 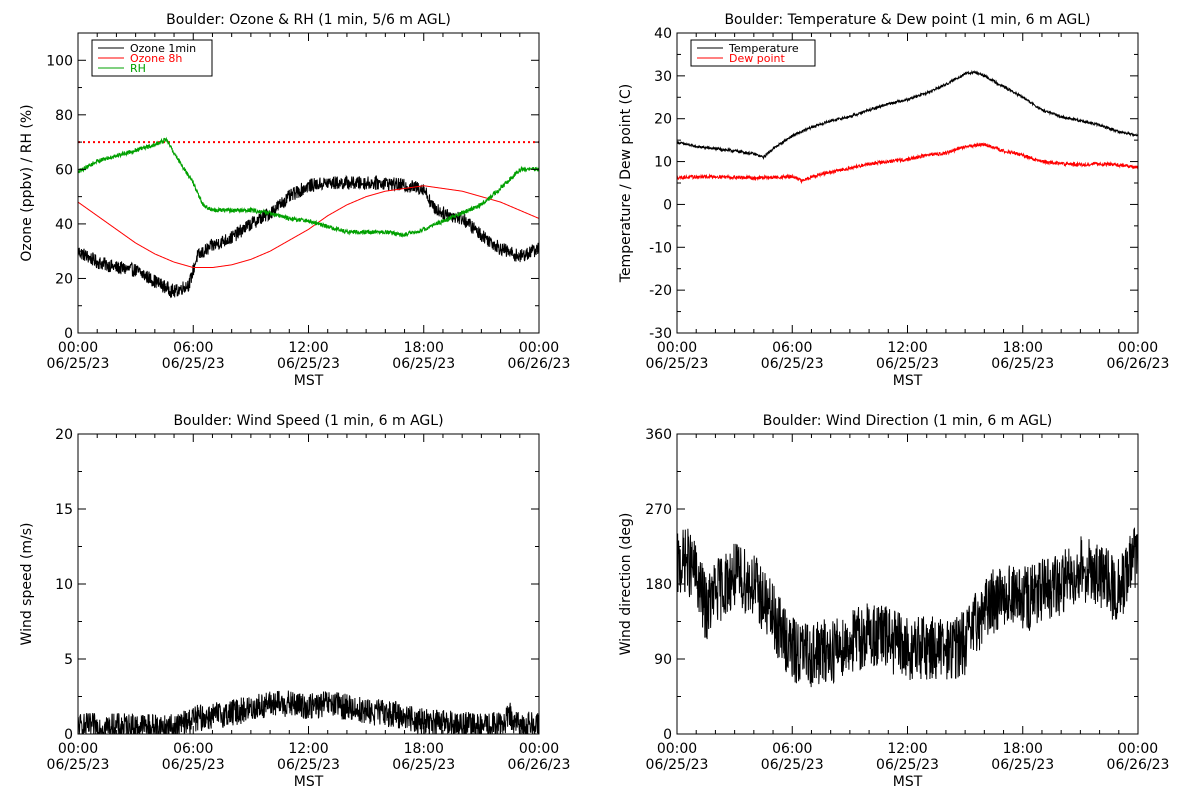 What do you see at coordinates (658, 435) in the screenshot?
I see `y-tick-label: 360` at bounding box center [658, 435].